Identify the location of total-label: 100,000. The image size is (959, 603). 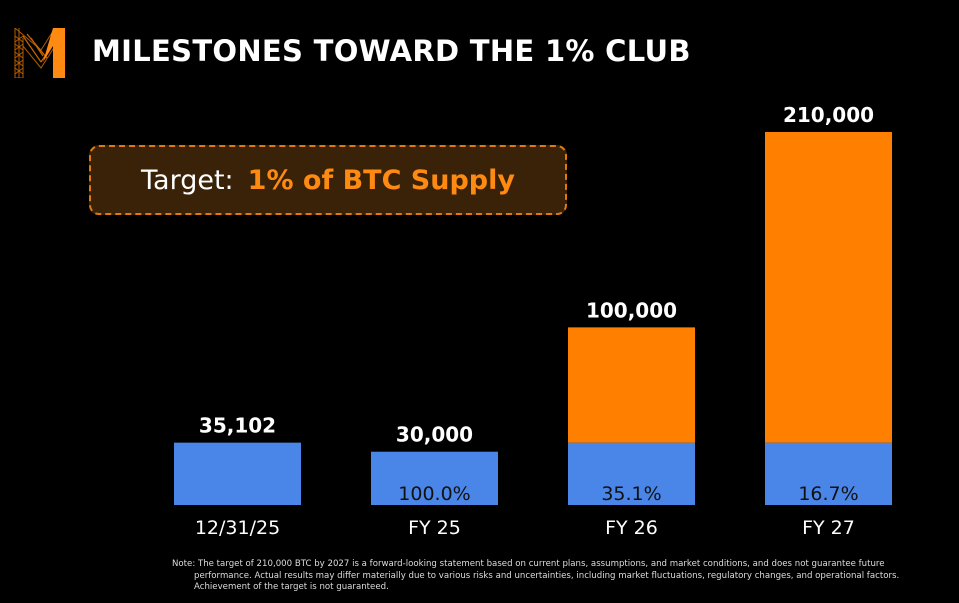
(631, 310).